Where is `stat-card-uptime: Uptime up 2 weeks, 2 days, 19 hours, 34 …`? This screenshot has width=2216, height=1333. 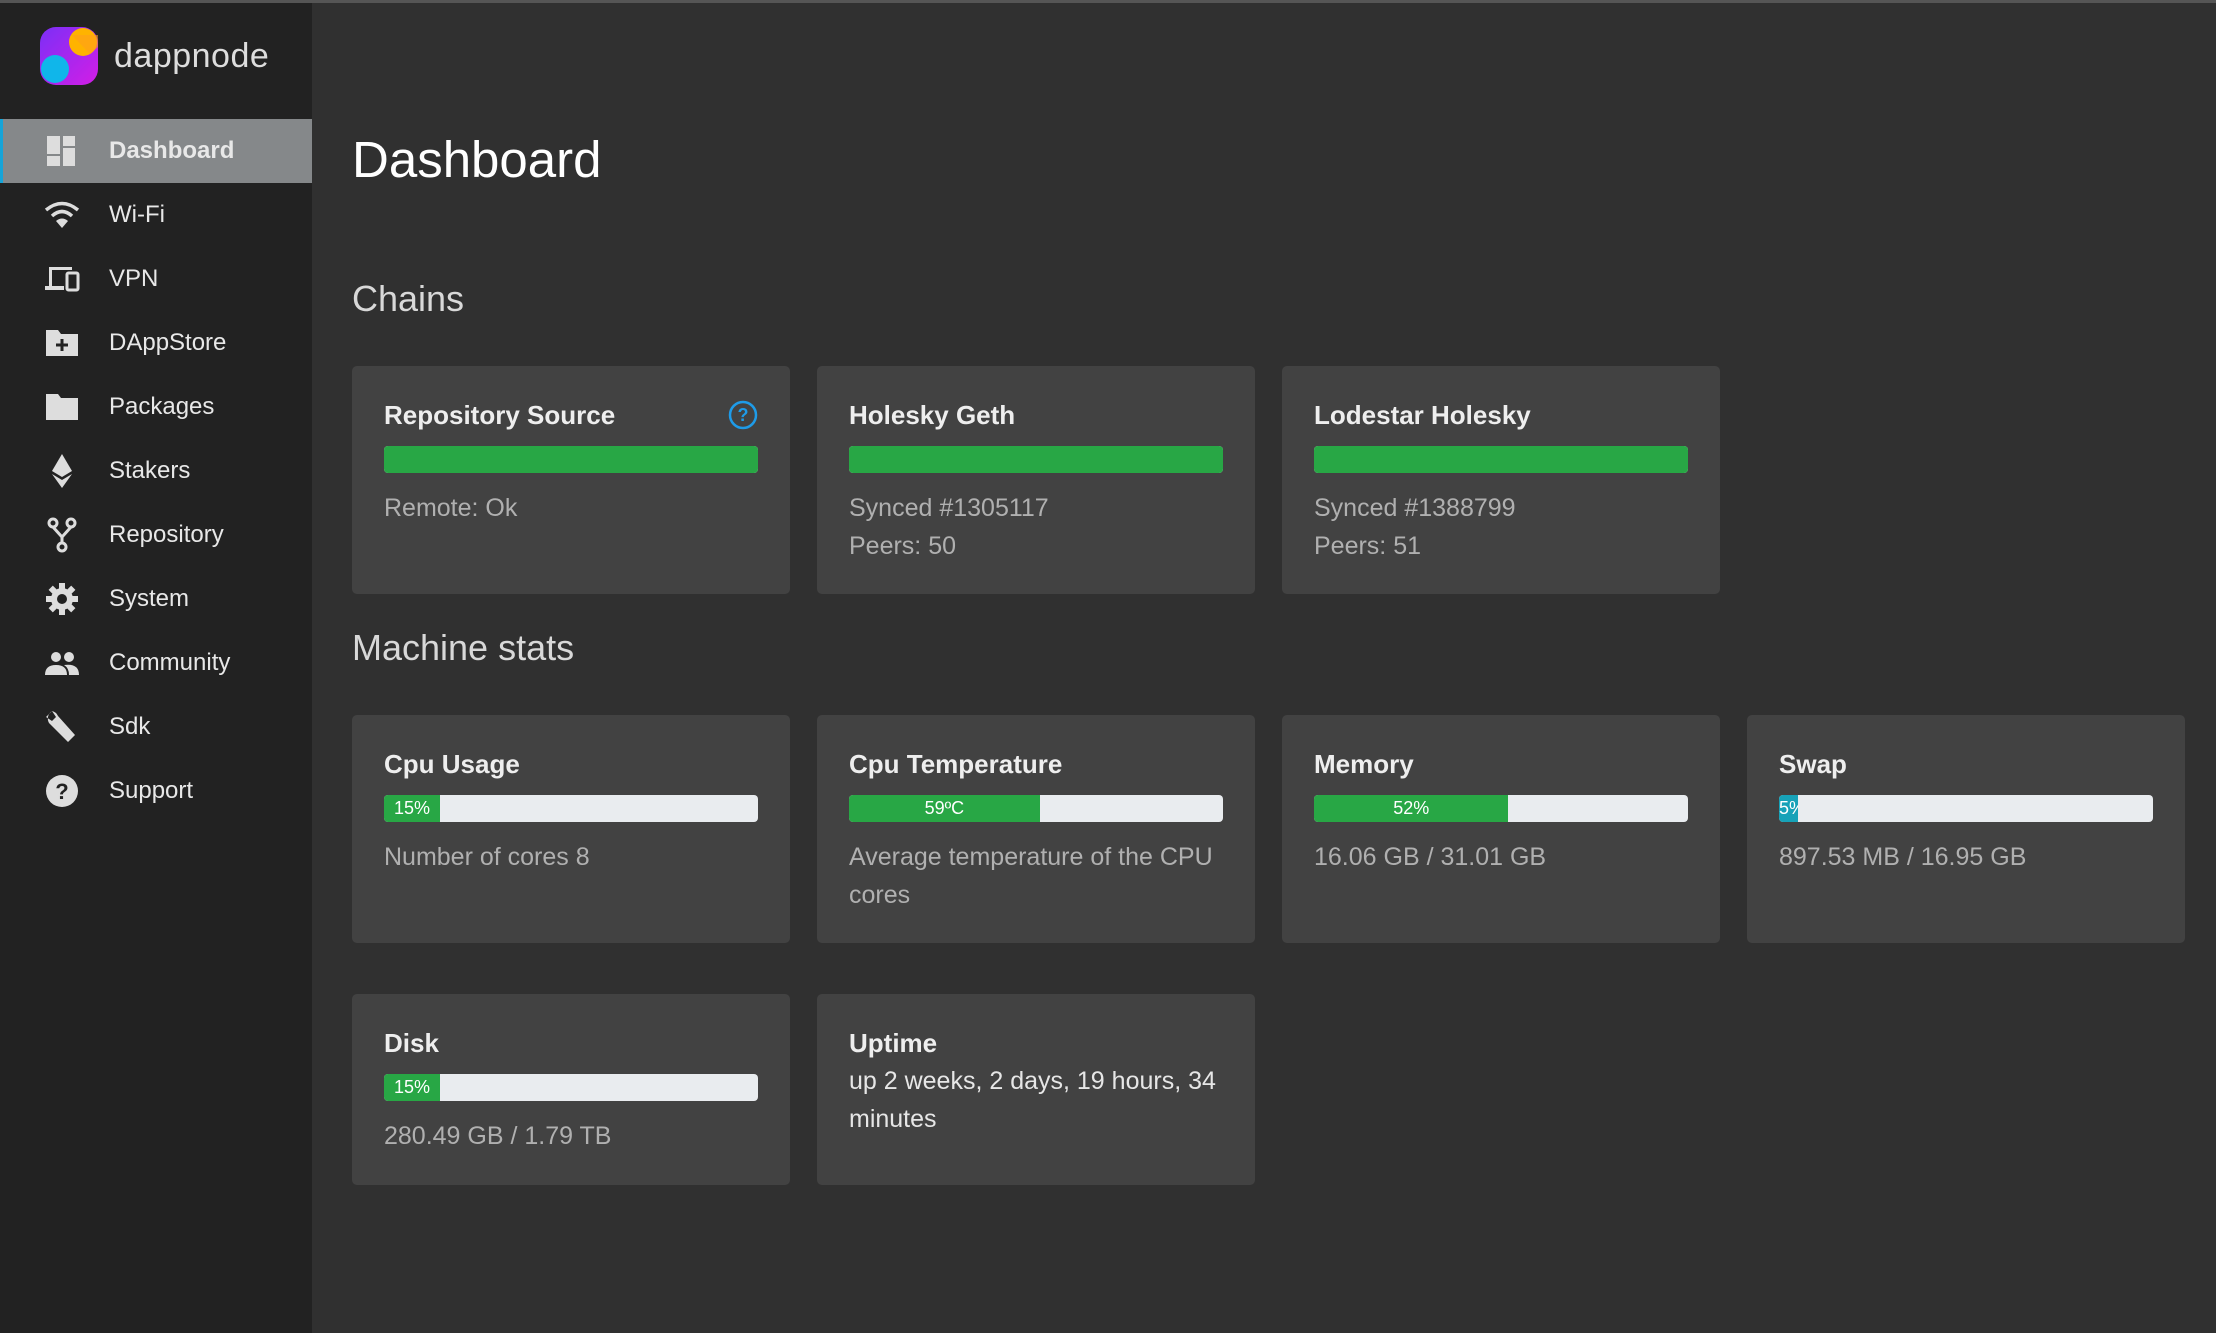
stat-card-uptime: Uptime up 2 weeks, 2 days, 19 hours, 34 … is located at coordinates (1036, 1089).